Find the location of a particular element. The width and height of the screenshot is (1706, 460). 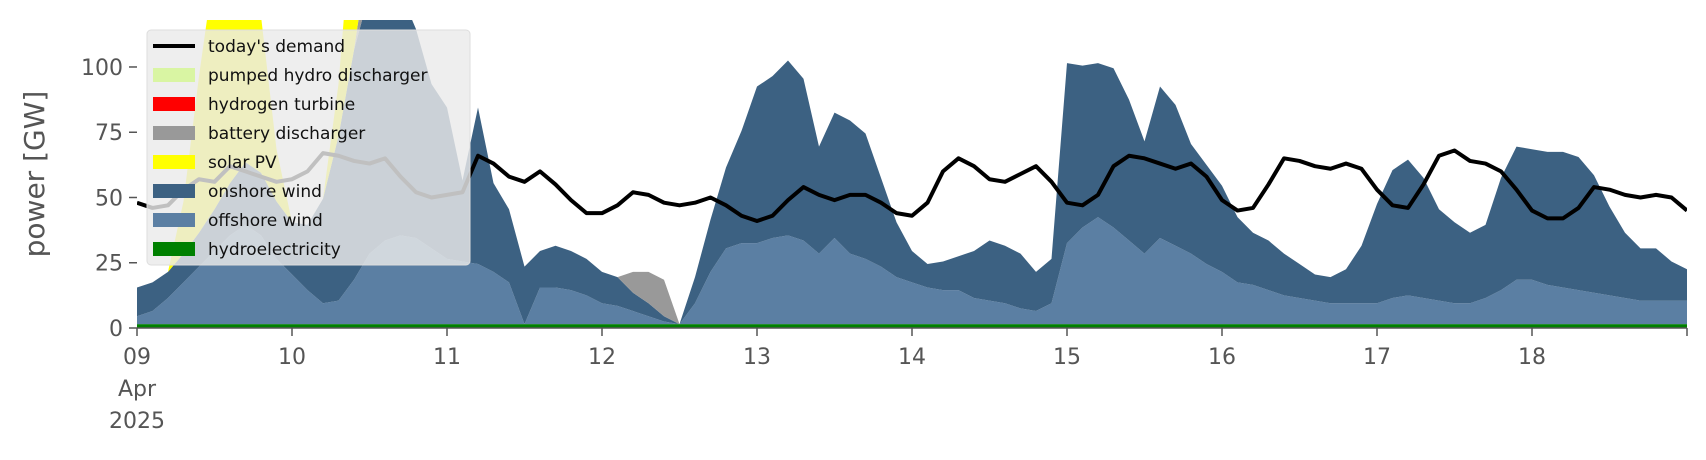

x-tick-label: 17 is located at coordinates (1377, 357).